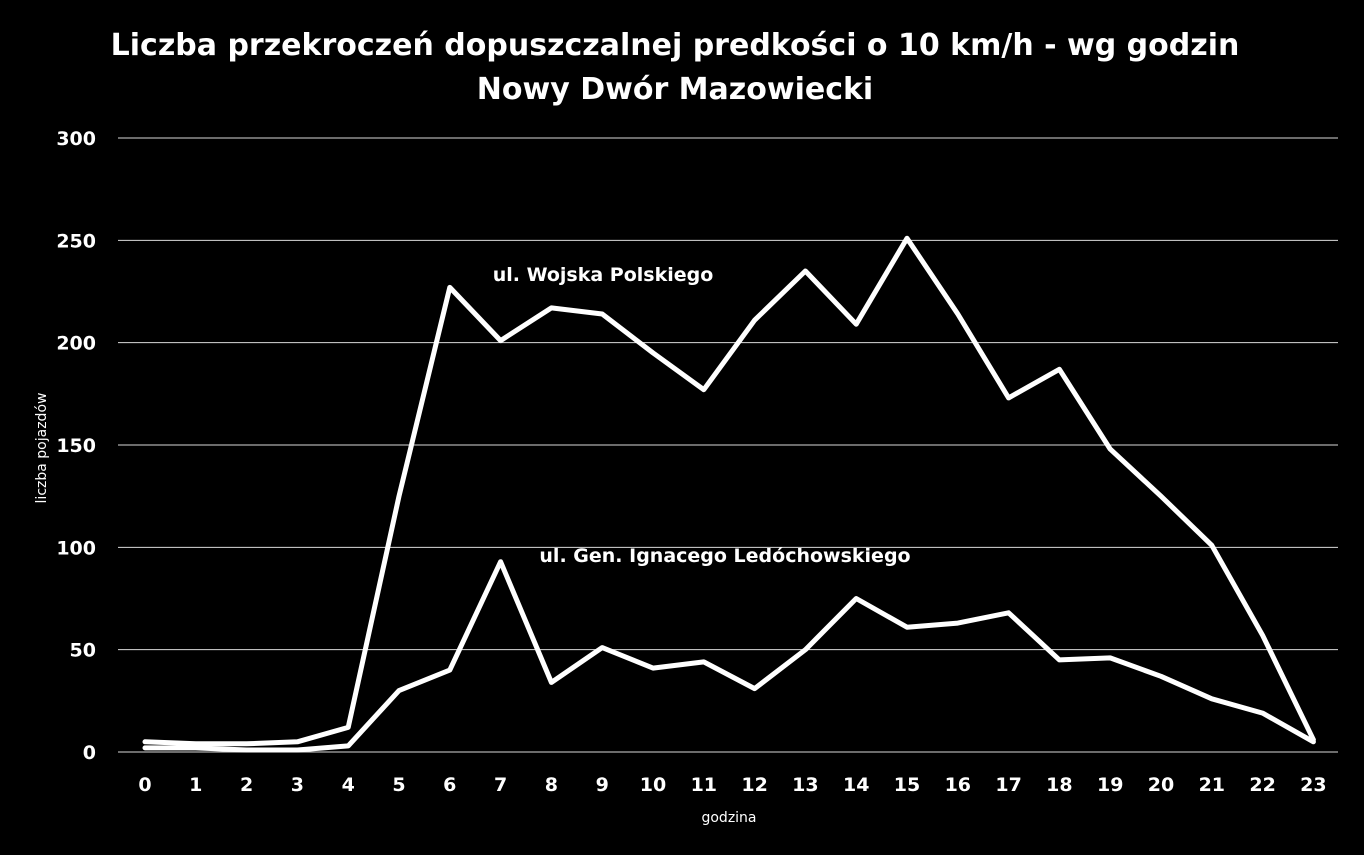 This screenshot has width=1364, height=855. What do you see at coordinates (1212, 785) in the screenshot?
I see `x-tick-label-21: 21` at bounding box center [1212, 785].